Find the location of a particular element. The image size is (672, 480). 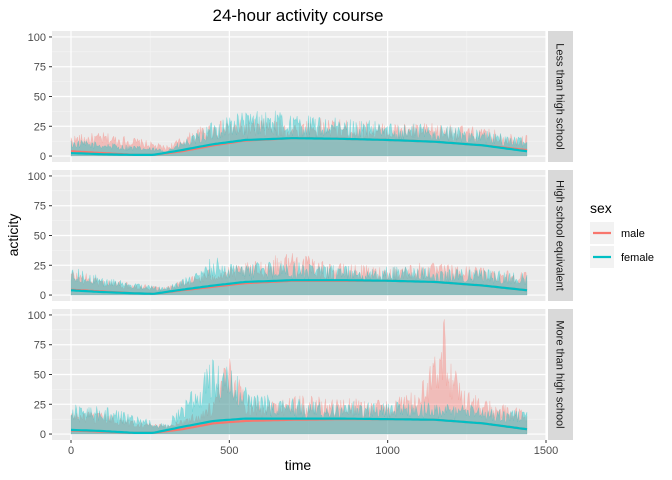

legend-label-female: female is located at coordinates (637, 258).